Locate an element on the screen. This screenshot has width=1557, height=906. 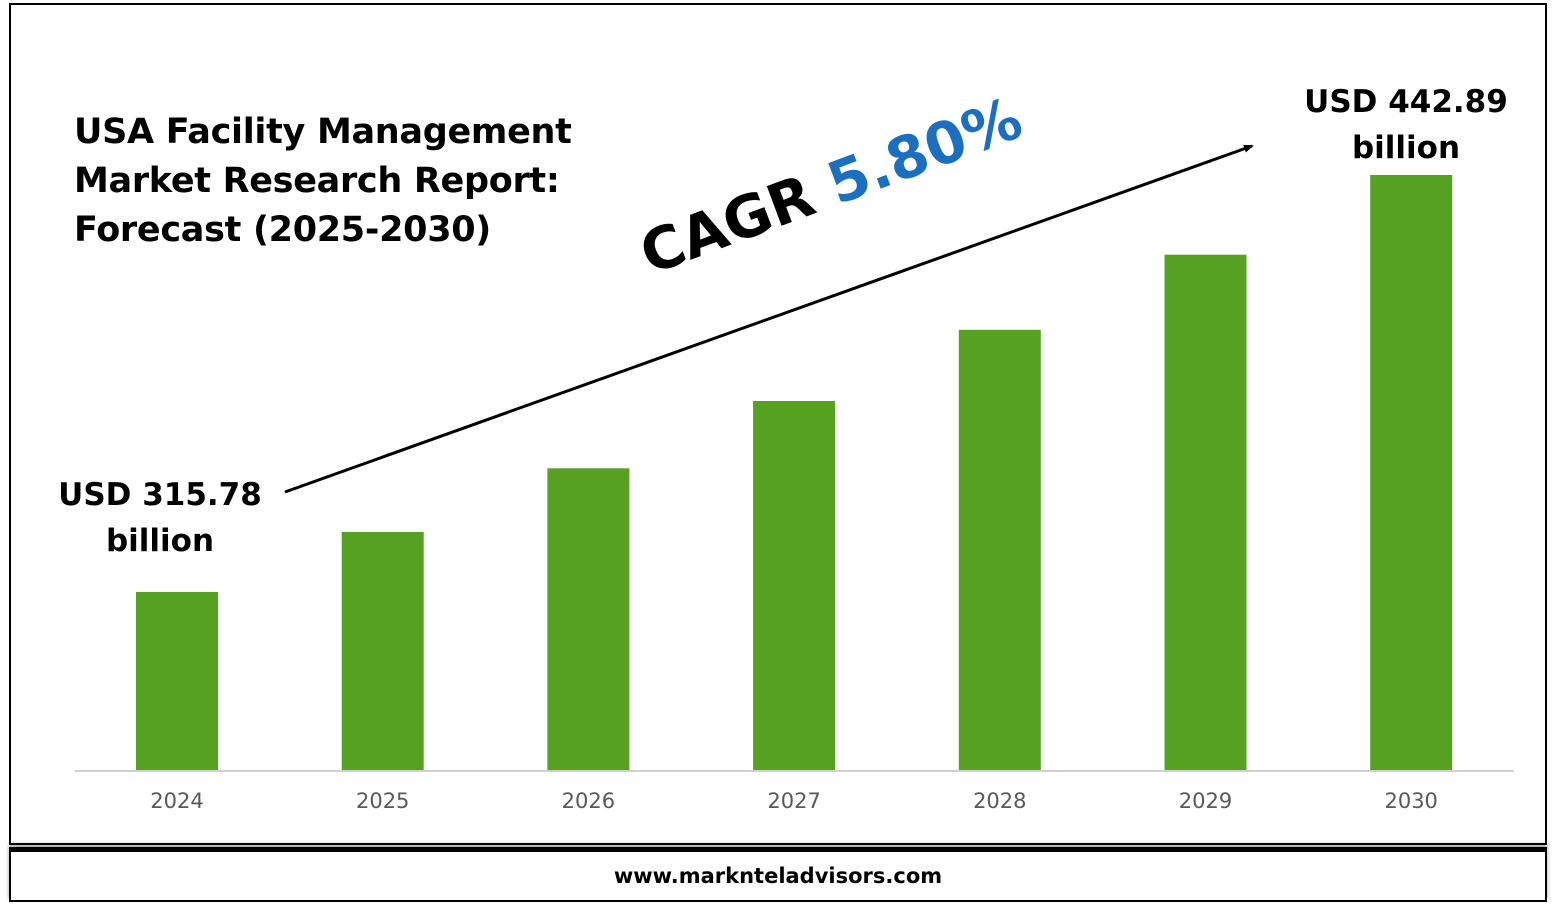
end-value: USD 442.89 is located at coordinates (1406, 102).